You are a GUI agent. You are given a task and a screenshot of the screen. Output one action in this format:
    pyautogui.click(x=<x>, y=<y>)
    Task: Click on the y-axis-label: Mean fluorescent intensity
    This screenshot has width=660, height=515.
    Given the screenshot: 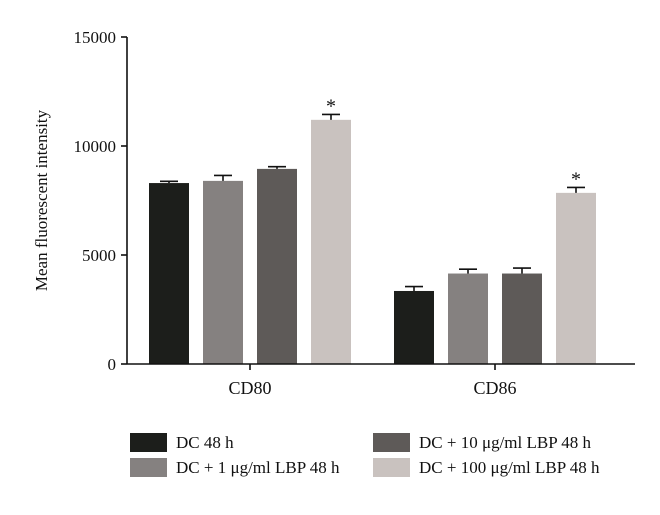 What is the action you would take?
    pyautogui.click(x=41, y=200)
    